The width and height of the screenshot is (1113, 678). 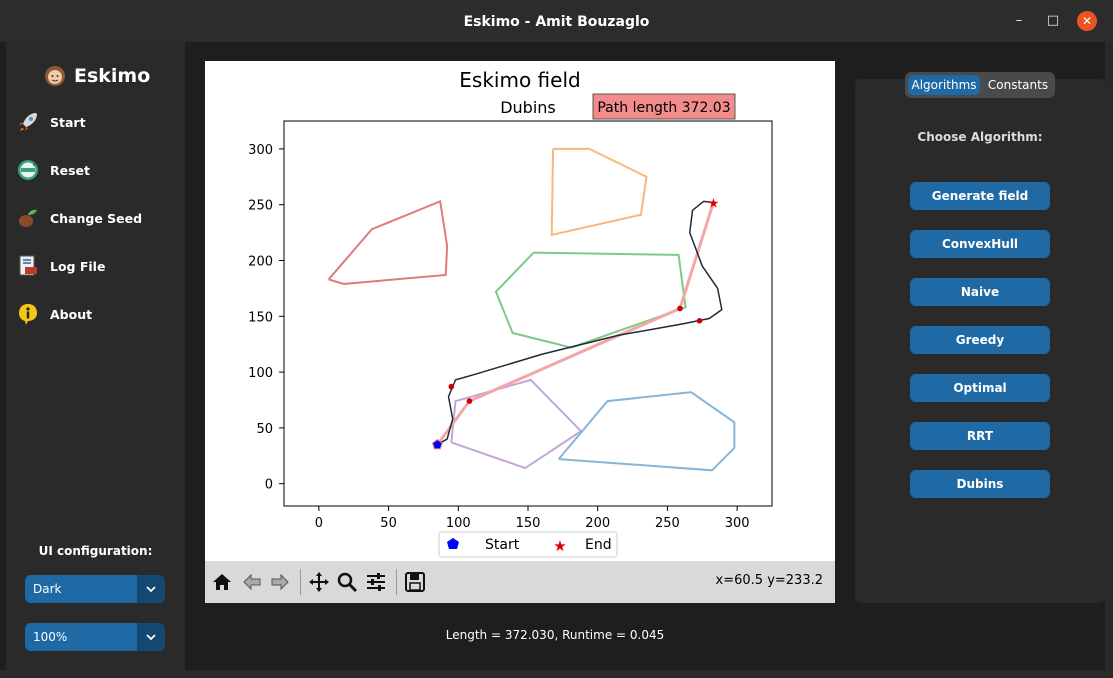 What do you see at coordinates (28, 170) in the screenshot?
I see `reset-icon` at bounding box center [28, 170].